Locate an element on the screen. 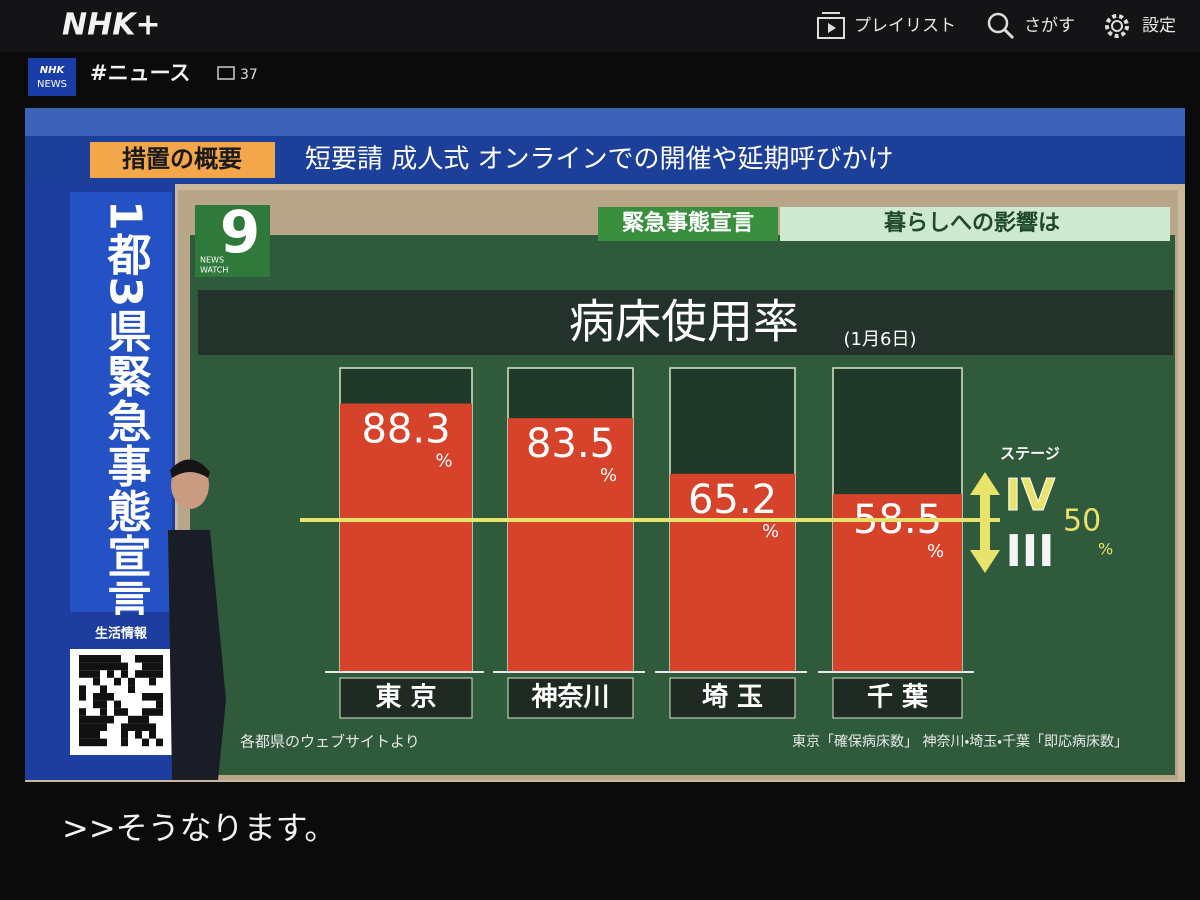 This screenshot has height=900, width=1200. qr-label-box is located at coordinates (121, 632).